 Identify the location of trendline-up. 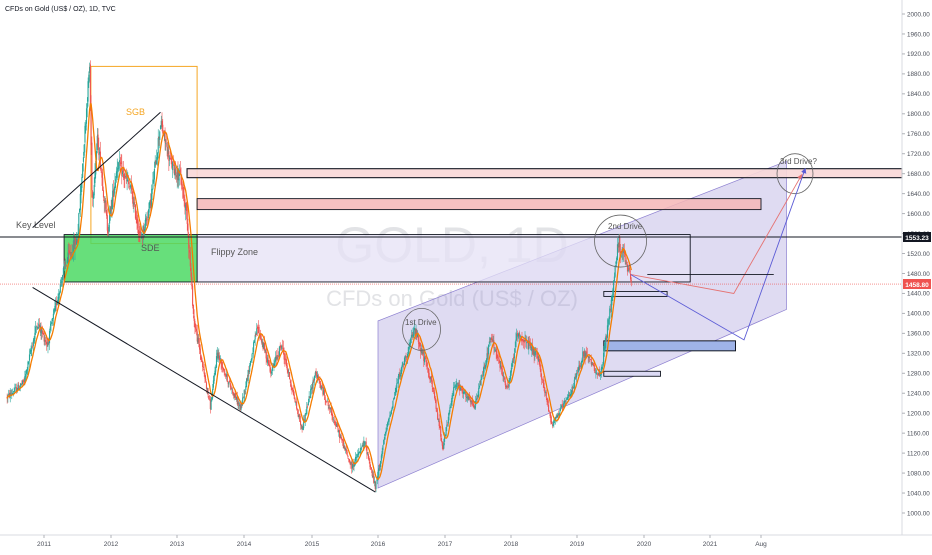
(96, 169).